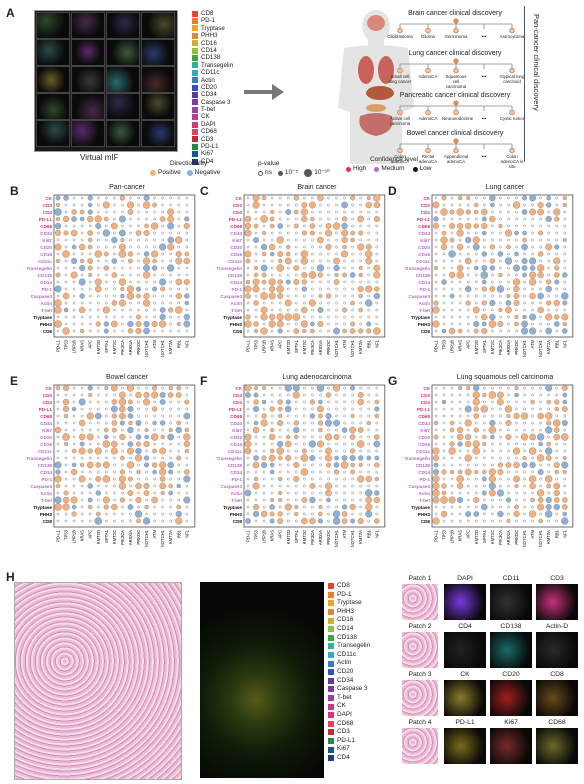  I want to click on tree-leaf-label: Neuroendocrine, so click(458, 118).